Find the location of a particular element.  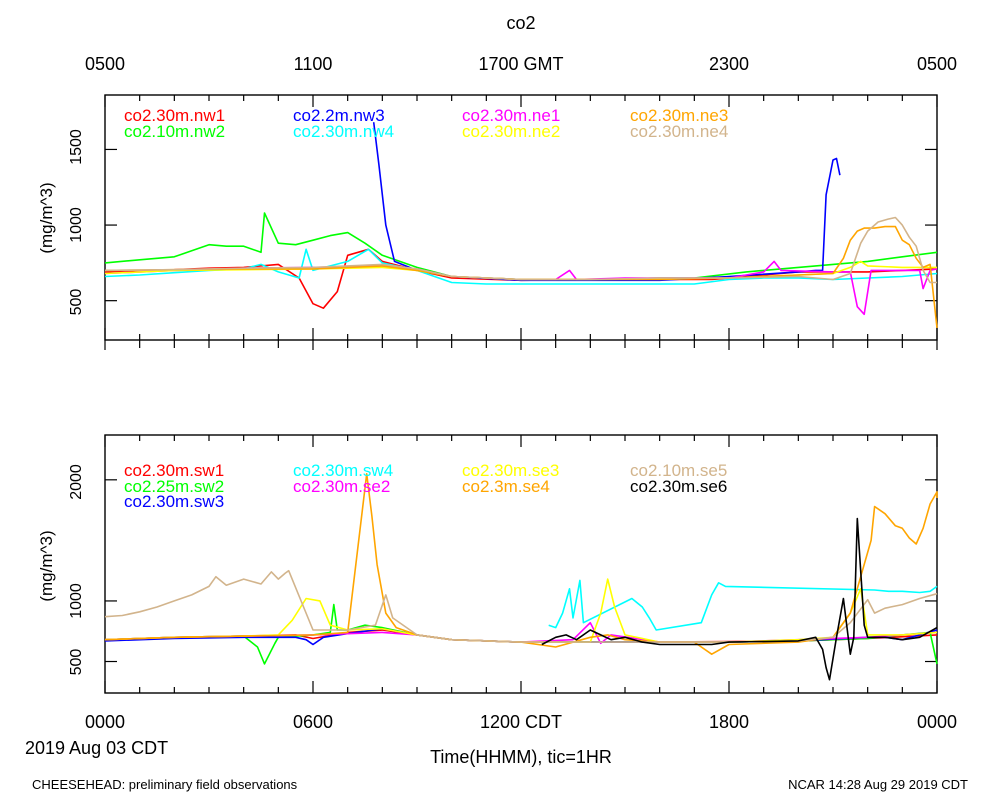

series-line-co2-10m-se5 is located at coordinates (521, 606).